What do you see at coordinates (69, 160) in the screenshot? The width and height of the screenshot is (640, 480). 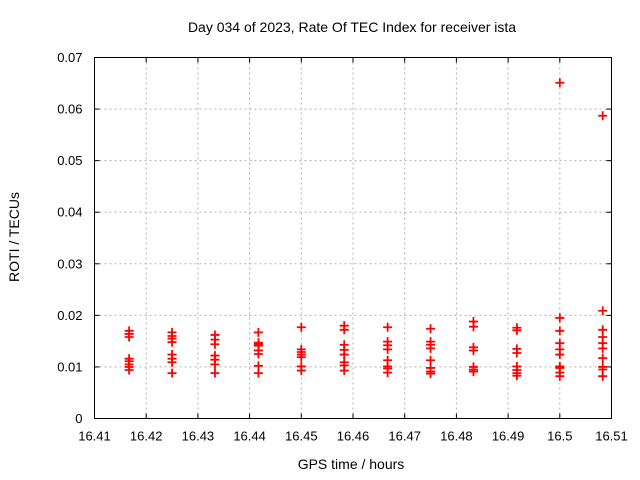 I see `y-tick-label: 0.05` at bounding box center [69, 160].